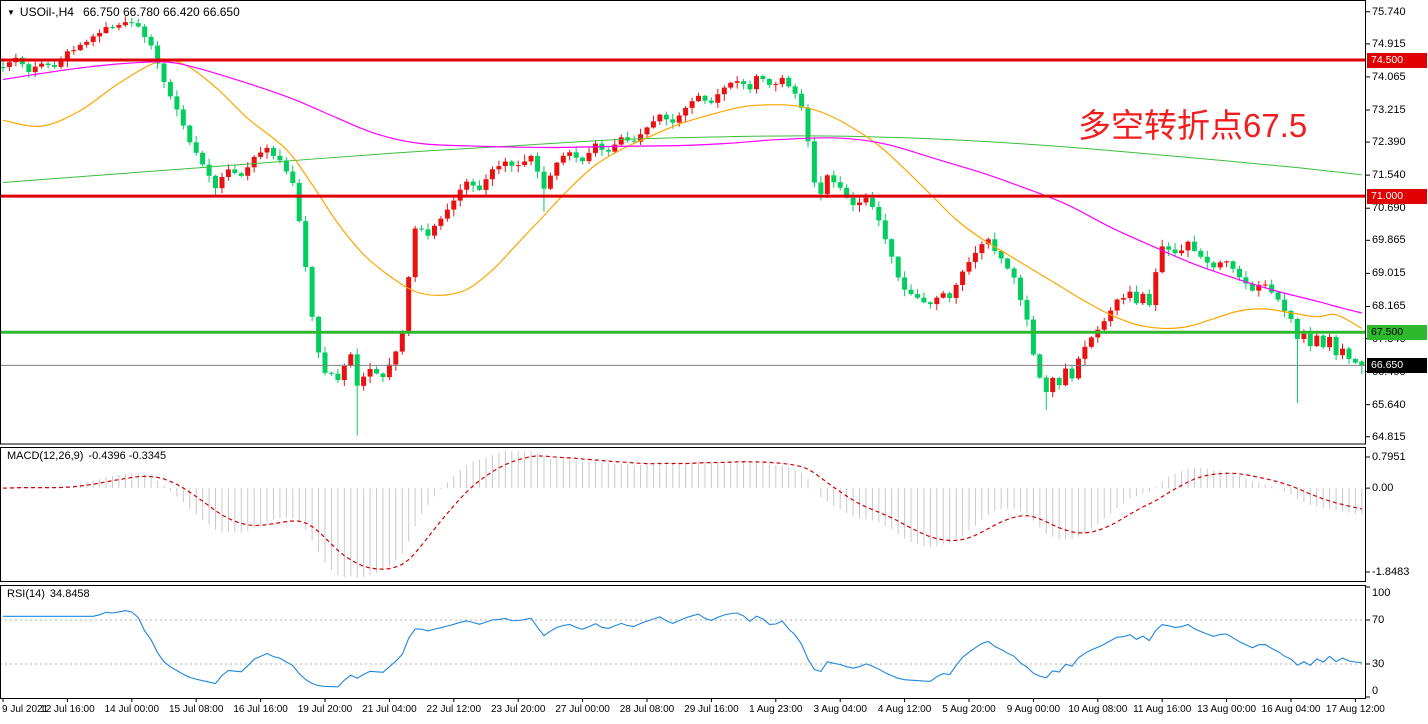 This screenshot has height=724, width=1428. What do you see at coordinates (1389, 43) in the screenshot?
I see `price-axis-label: 74.915` at bounding box center [1389, 43].